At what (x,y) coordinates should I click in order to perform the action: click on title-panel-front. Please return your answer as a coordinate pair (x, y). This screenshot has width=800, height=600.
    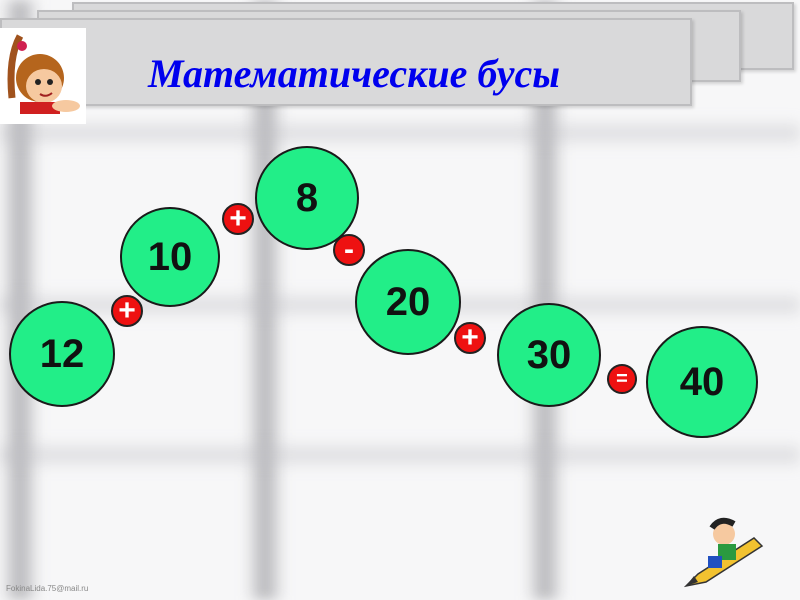
    Looking at the image, I should click on (346, 62).